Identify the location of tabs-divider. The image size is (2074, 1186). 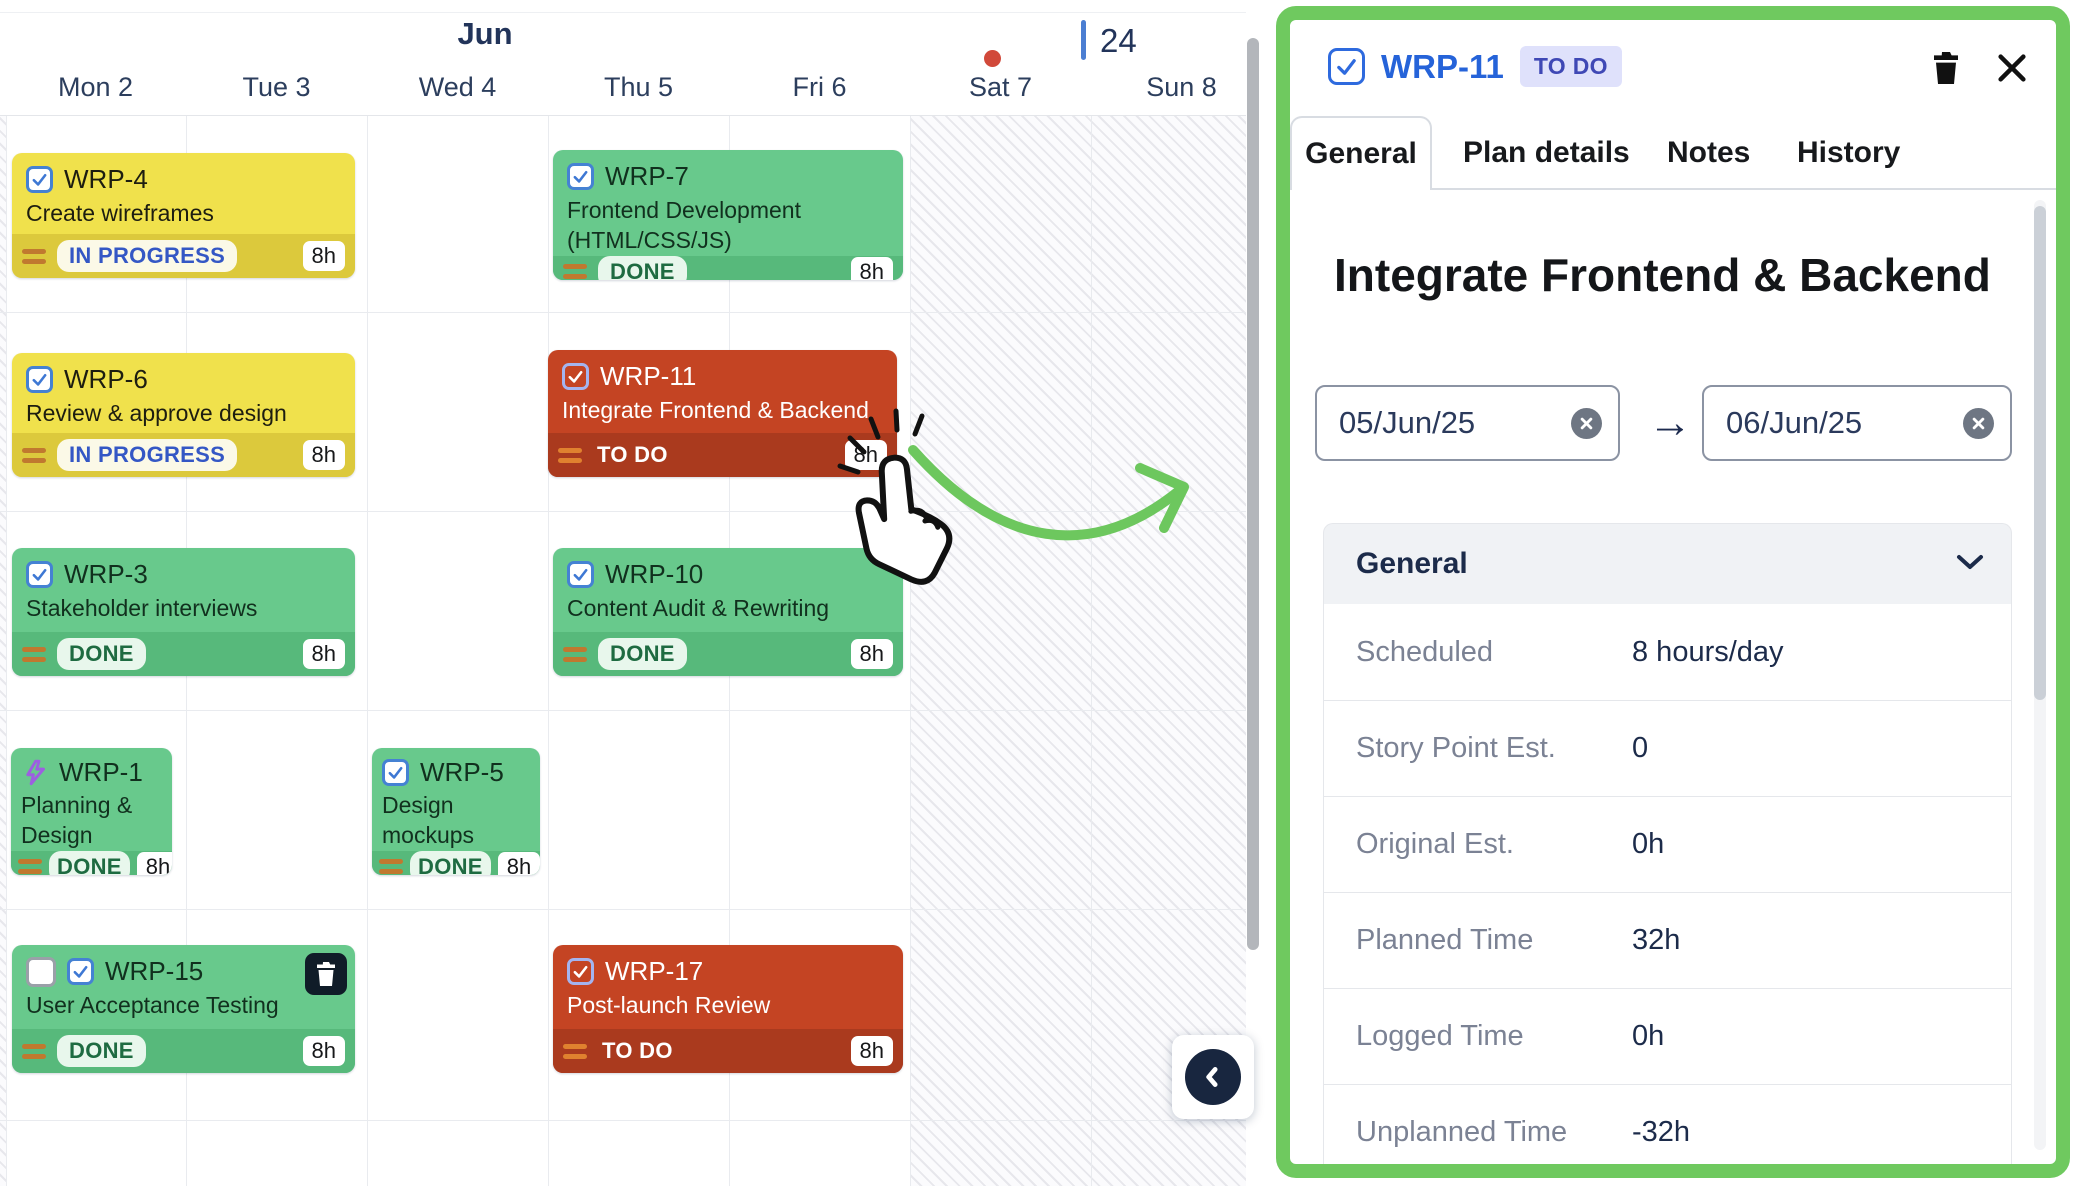
(1744, 189).